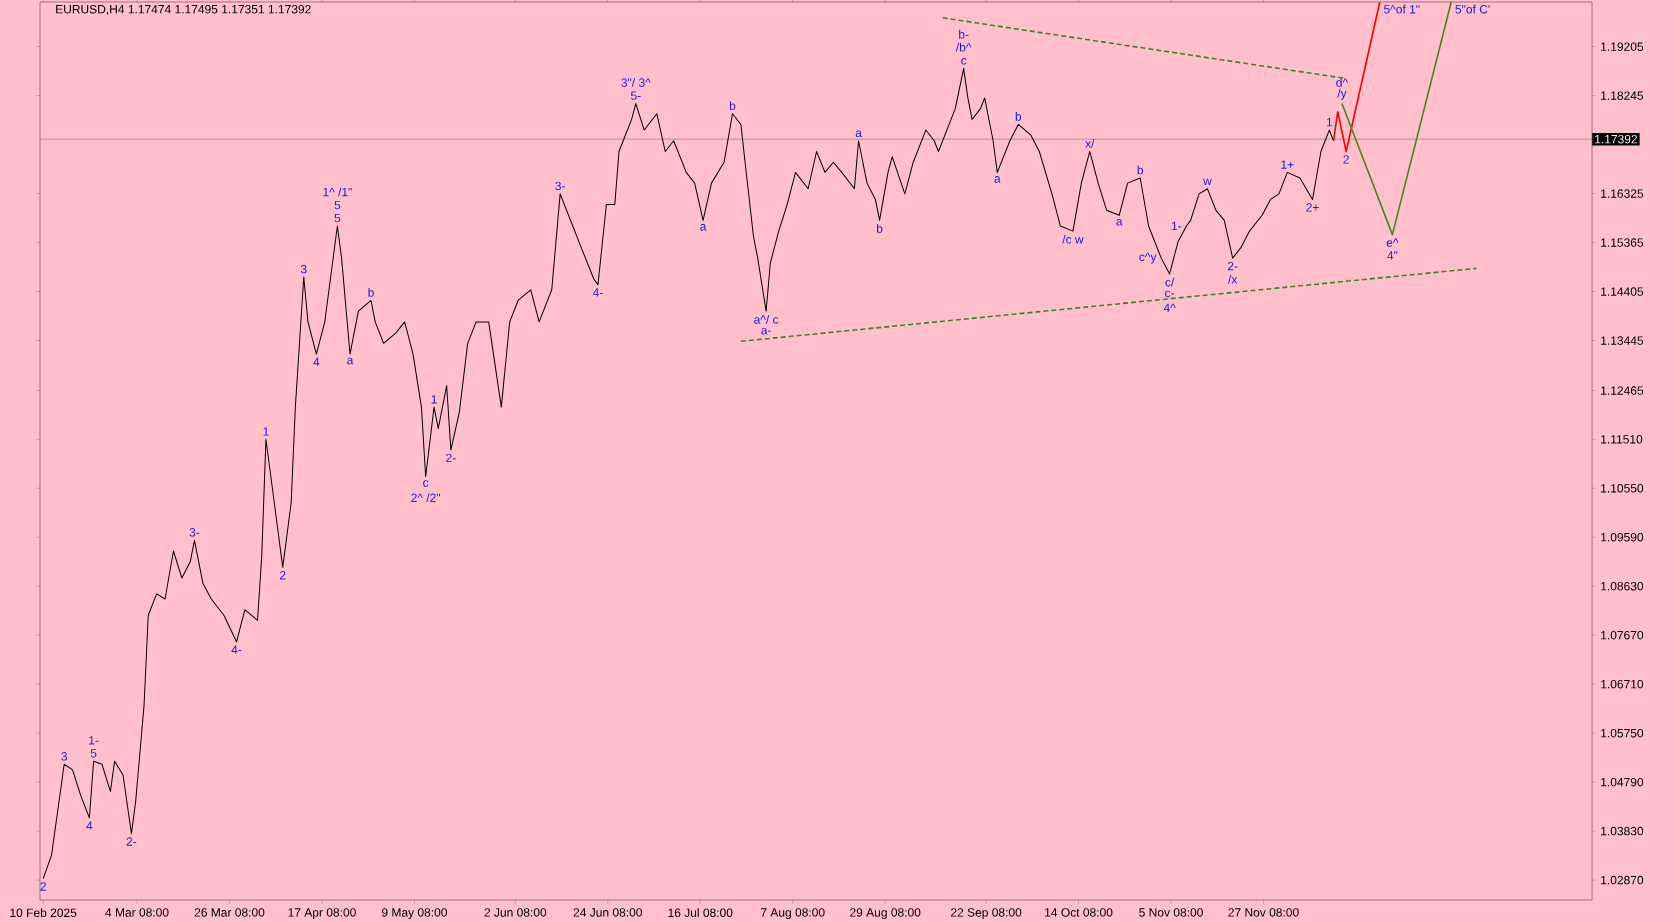 The height and width of the screenshot is (922, 1674). I want to click on x-tick-label: 5 Nov 08:00, so click(1171, 912).